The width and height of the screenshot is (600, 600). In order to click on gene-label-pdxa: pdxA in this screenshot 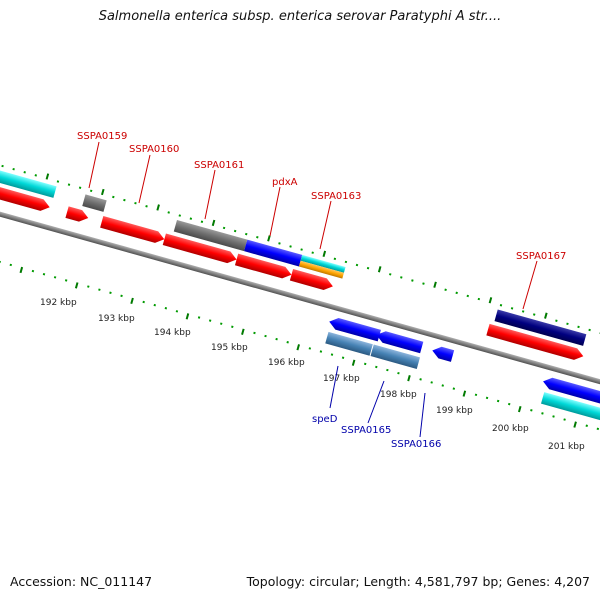, I will do `click(285, 182)`.